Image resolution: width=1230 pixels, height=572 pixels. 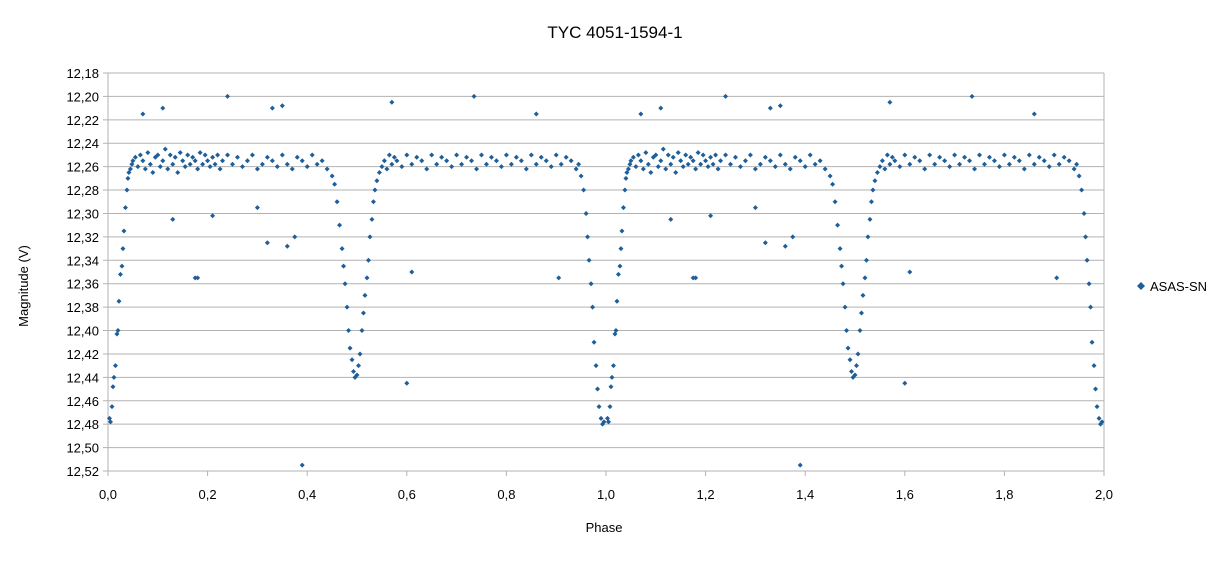 What do you see at coordinates (82, 213) in the screenshot?
I see `y-tick-label: 12,30` at bounding box center [82, 213].